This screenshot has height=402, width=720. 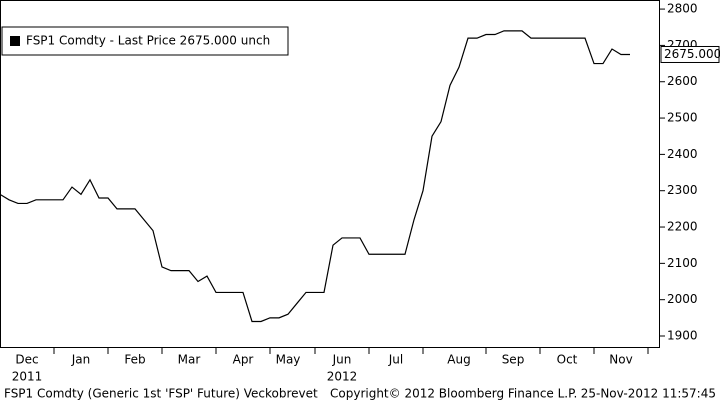 I want to click on x-tick-label: Sep, so click(x=513, y=360).